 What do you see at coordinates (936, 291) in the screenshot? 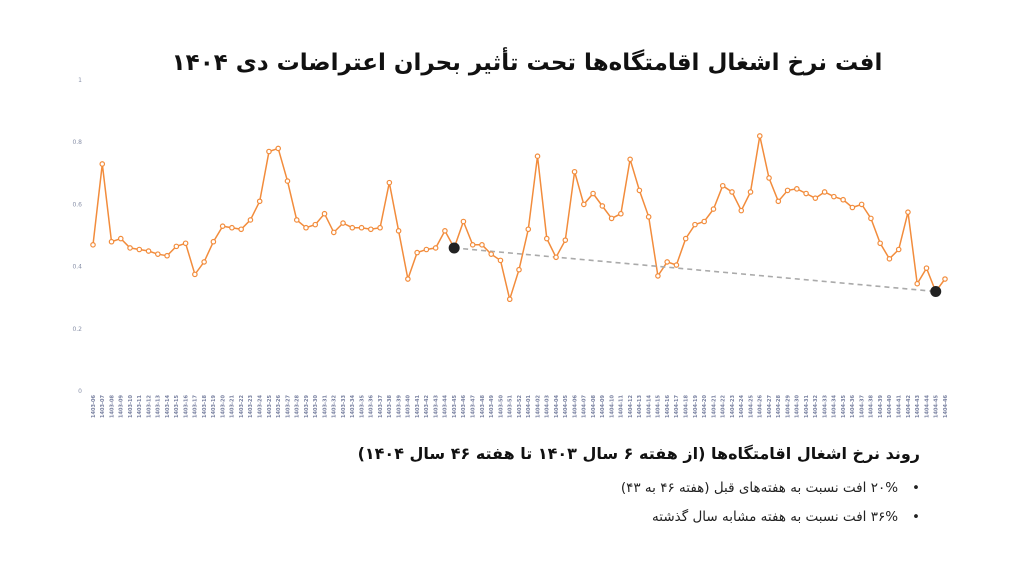
I see `highlight-point` at bounding box center [936, 291].